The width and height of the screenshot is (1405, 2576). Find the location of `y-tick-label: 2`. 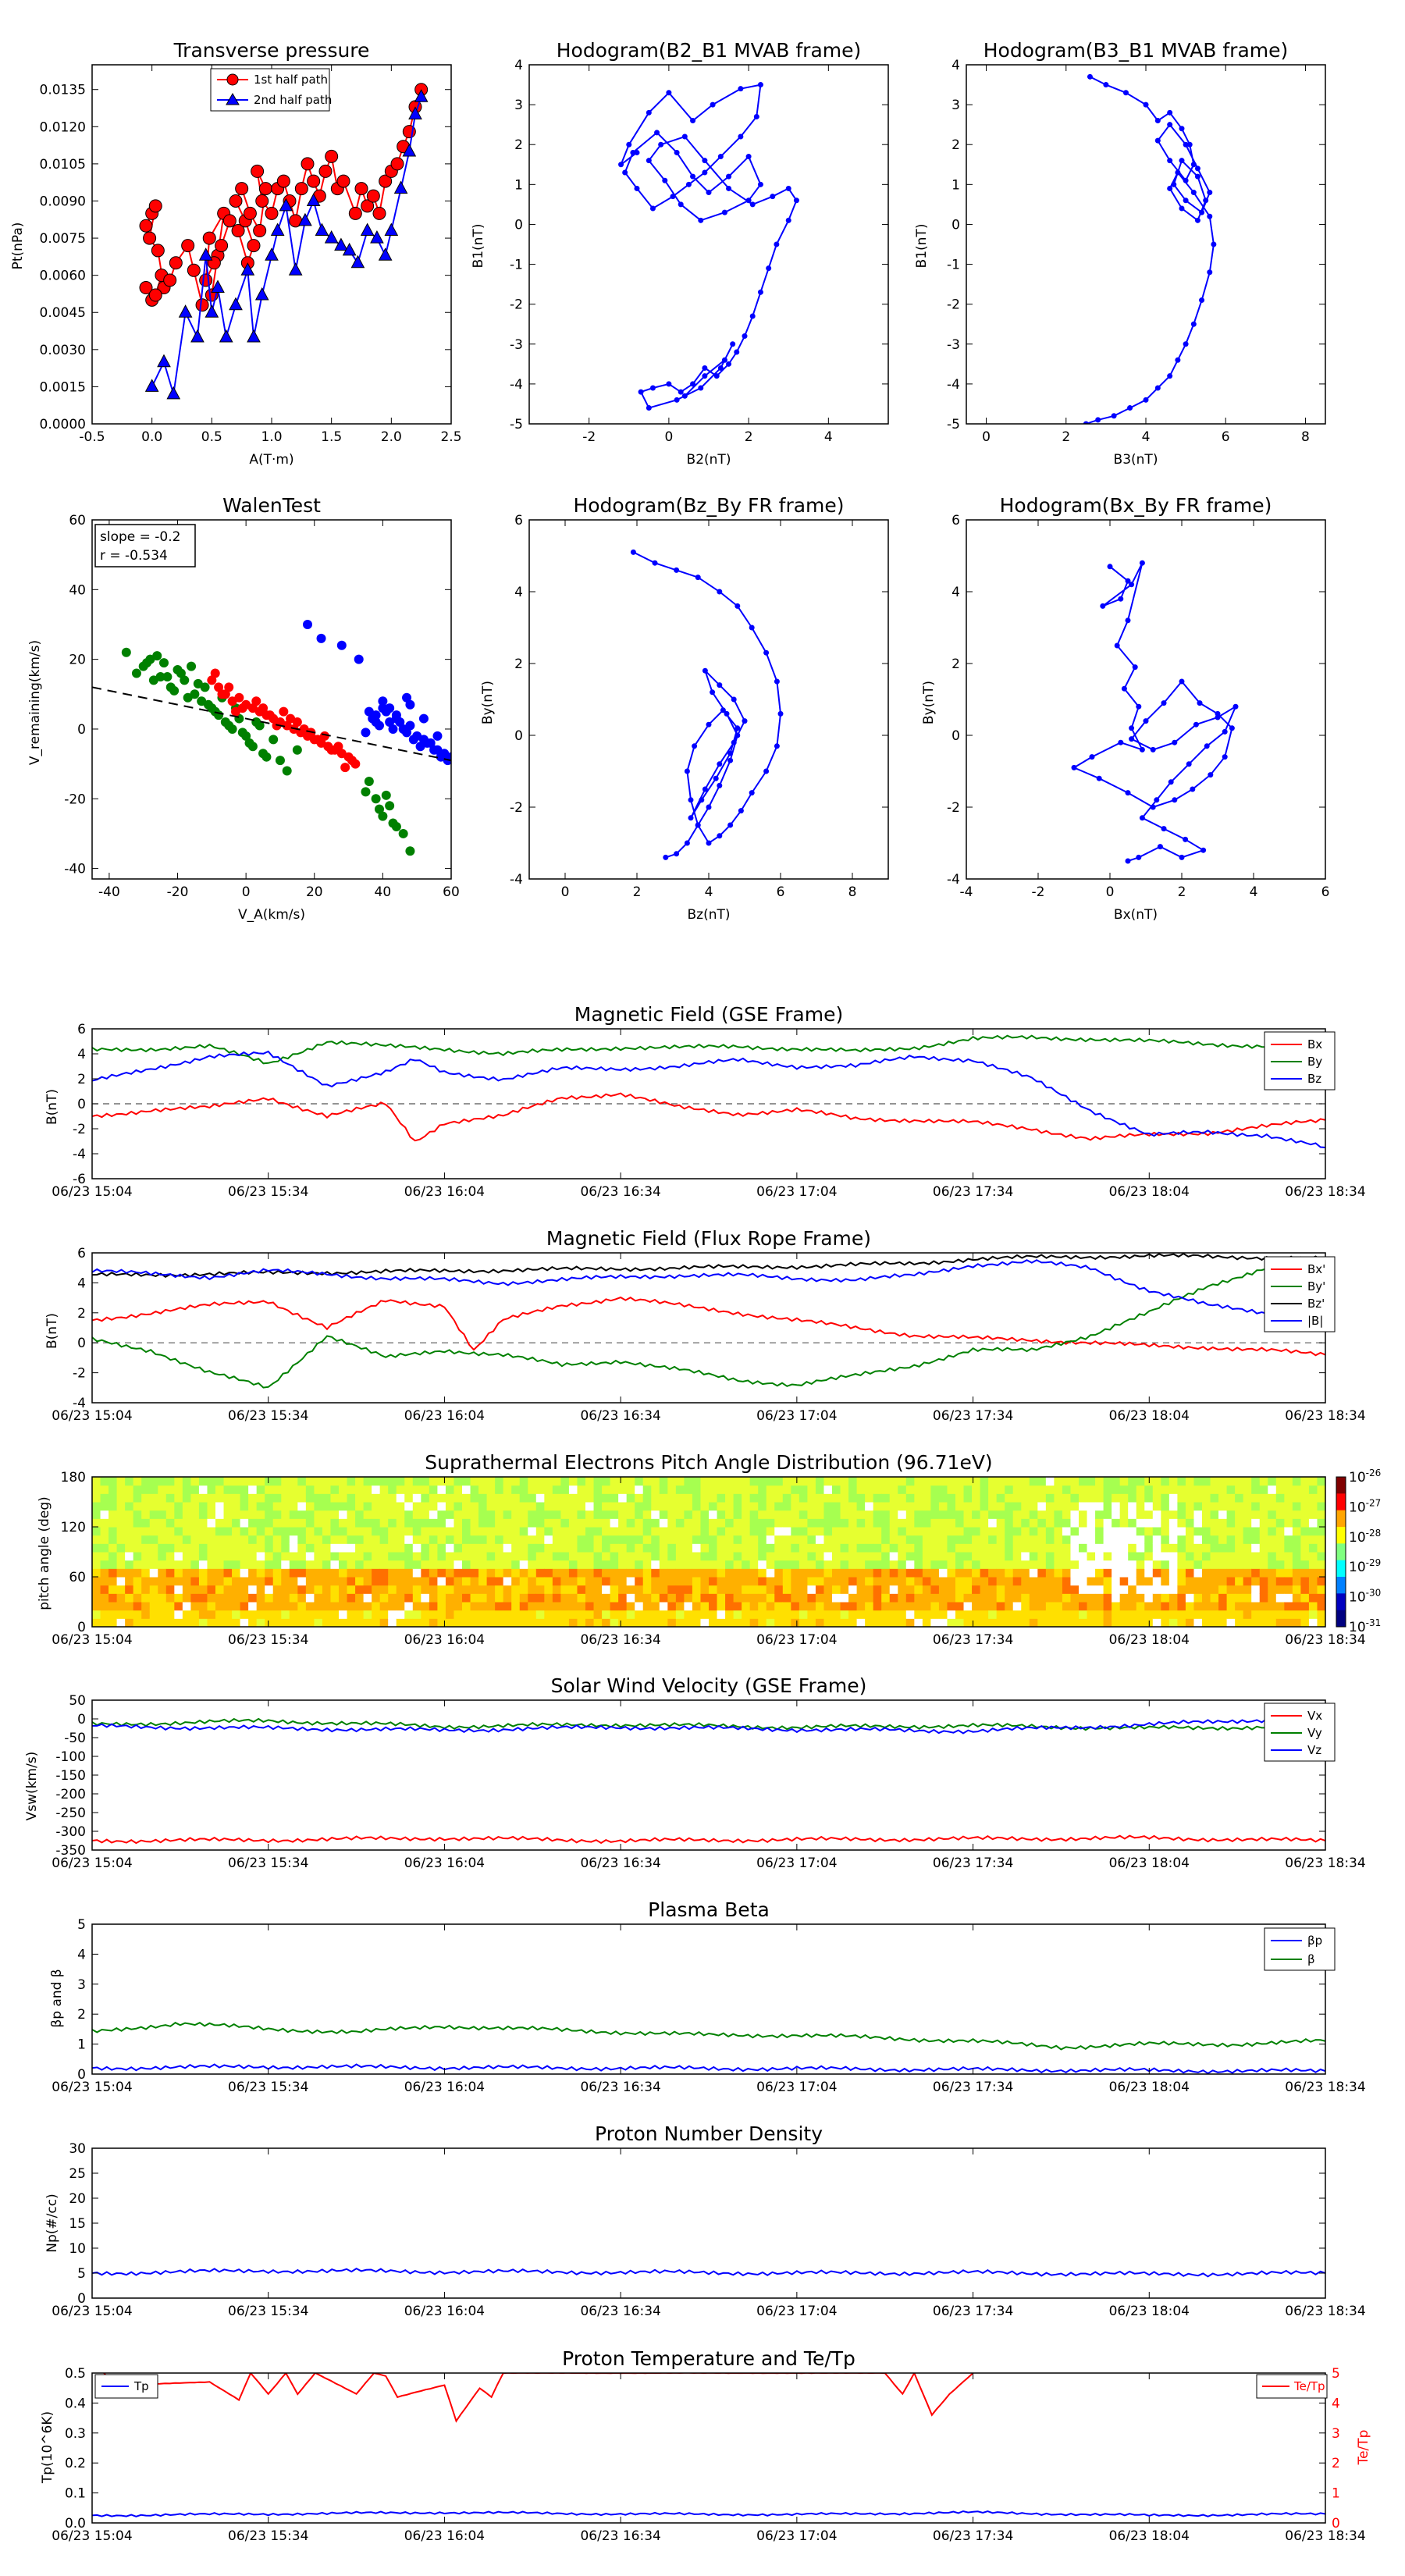

y-tick-label: 2 is located at coordinates (518, 145).